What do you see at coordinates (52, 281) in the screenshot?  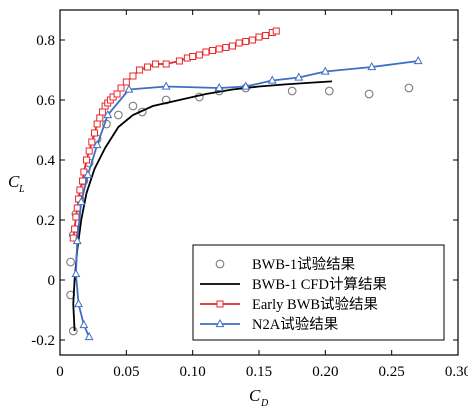 I see `y-tick-label: 0` at bounding box center [52, 281].